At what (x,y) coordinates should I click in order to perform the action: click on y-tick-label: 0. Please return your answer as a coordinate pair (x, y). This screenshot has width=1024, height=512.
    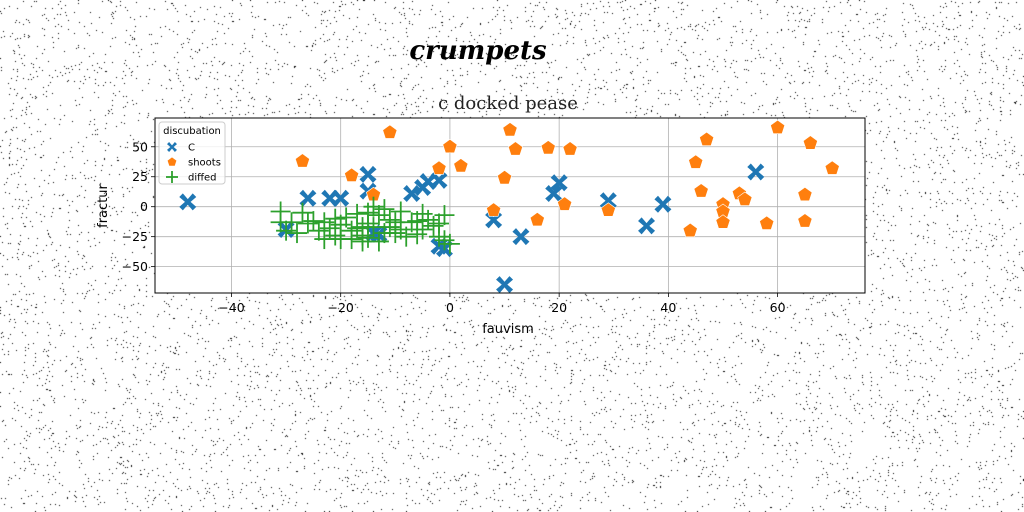
    Looking at the image, I should click on (144, 206).